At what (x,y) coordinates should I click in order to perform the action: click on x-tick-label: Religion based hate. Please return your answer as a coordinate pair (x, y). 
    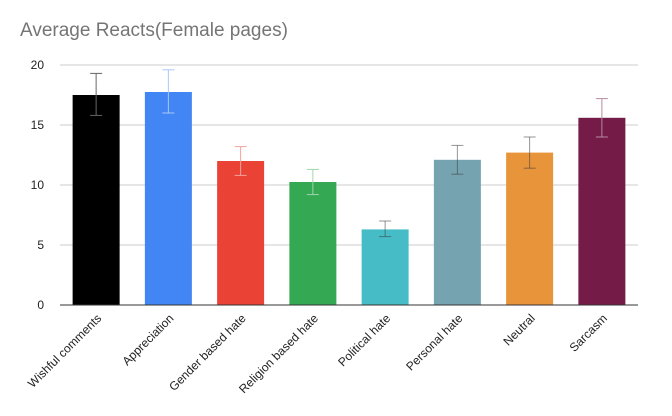
    Looking at the image, I should click on (278, 353).